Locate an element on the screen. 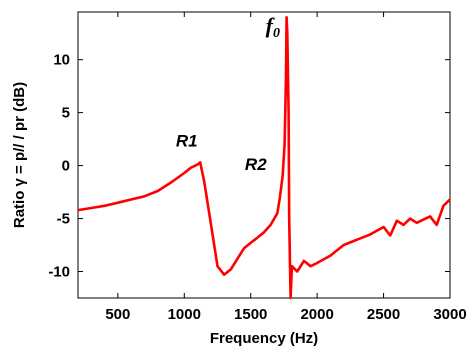 This screenshot has width=471, height=352. y-axis-title: Ratio γ = p// / pr (dB) is located at coordinates (19, 155).